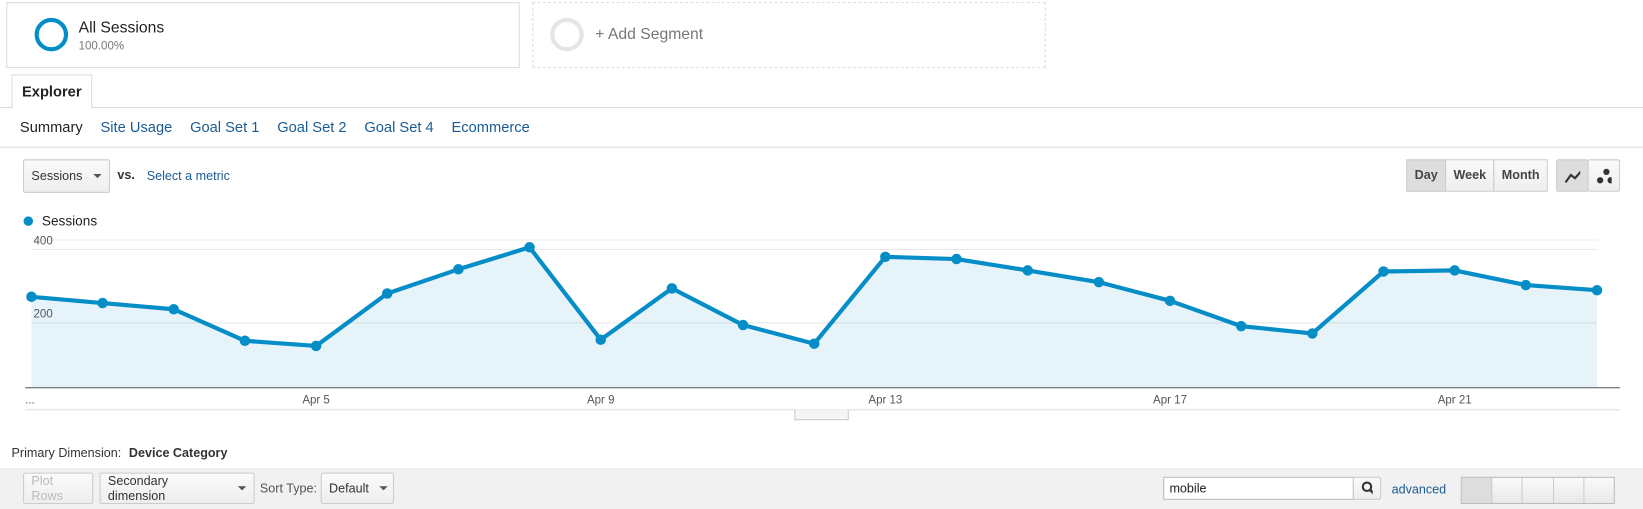  What do you see at coordinates (43, 241) in the screenshot?
I see `y-tick-label: 400` at bounding box center [43, 241].